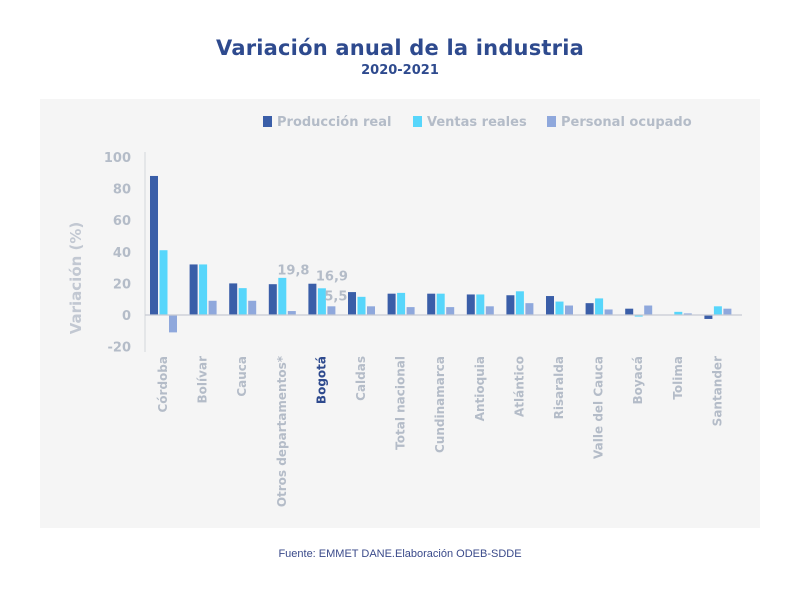 The width and height of the screenshot is (800, 602). Describe the element at coordinates (361, 378) in the screenshot. I see `x-tick-label-caldas: Caldas` at that location.